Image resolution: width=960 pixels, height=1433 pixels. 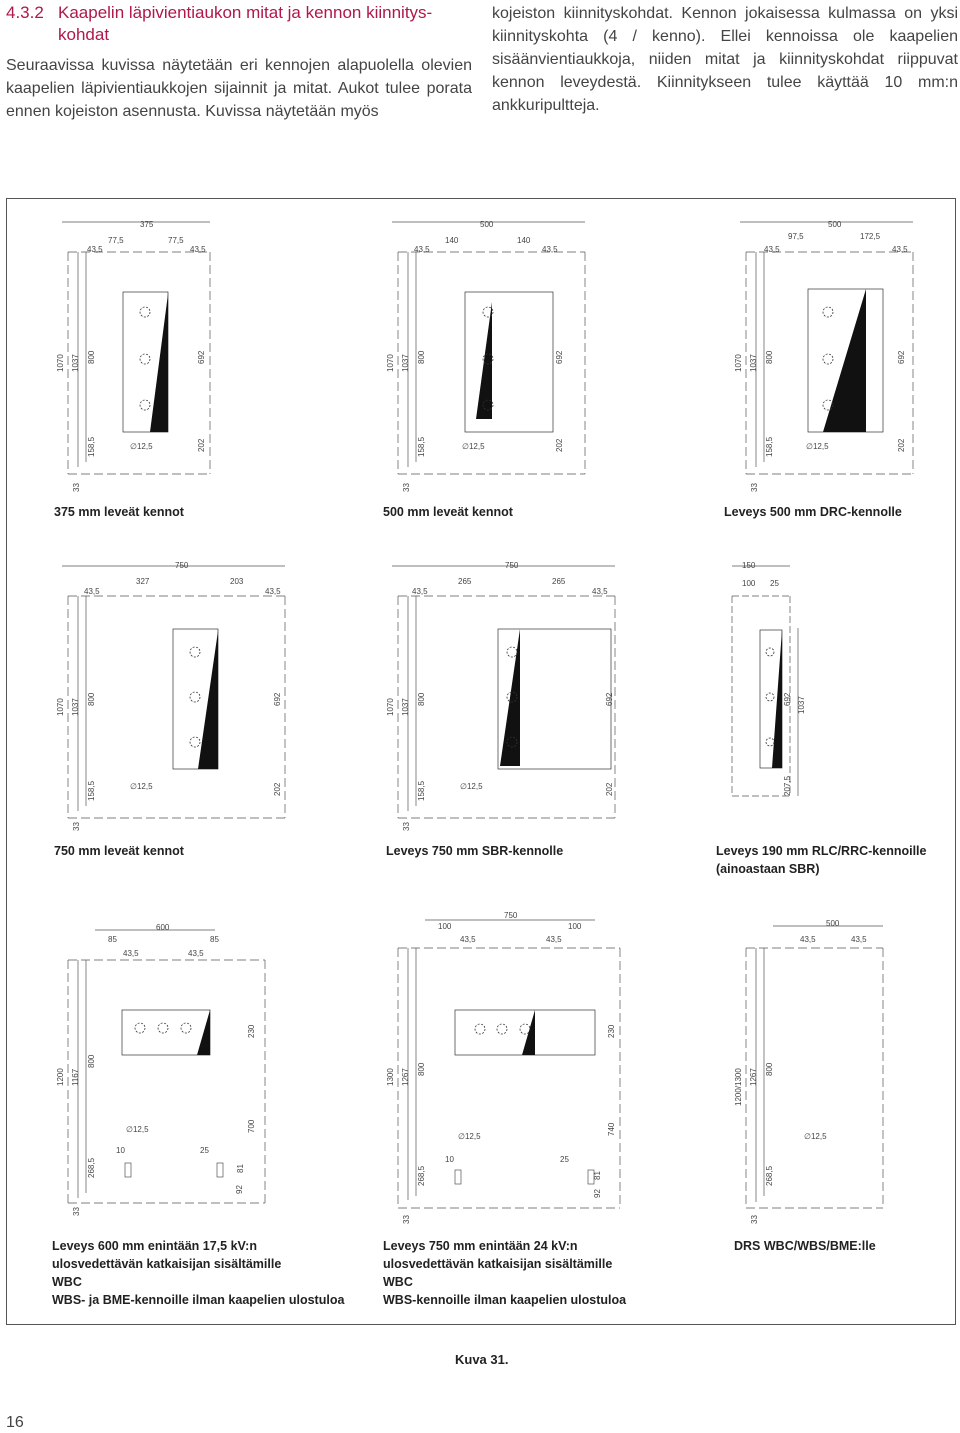 What do you see at coordinates (611, 1129) in the screenshot?
I see `dim-740: 740` at bounding box center [611, 1129].